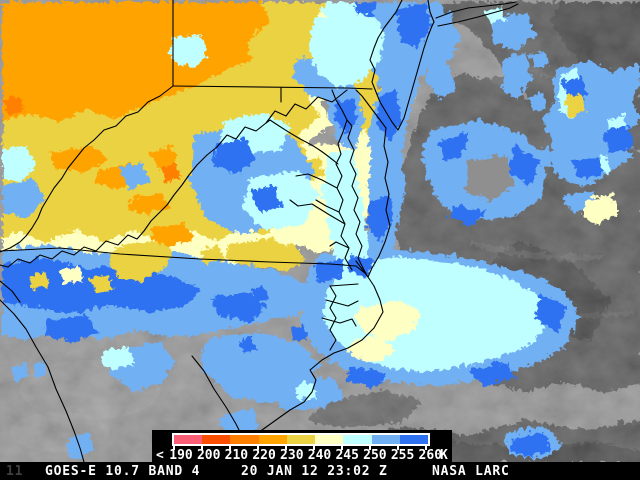 The height and width of the screenshot is (480, 640). What do you see at coordinates (430, 455) in the screenshot?
I see `legend-tick-label: 260` at bounding box center [430, 455].